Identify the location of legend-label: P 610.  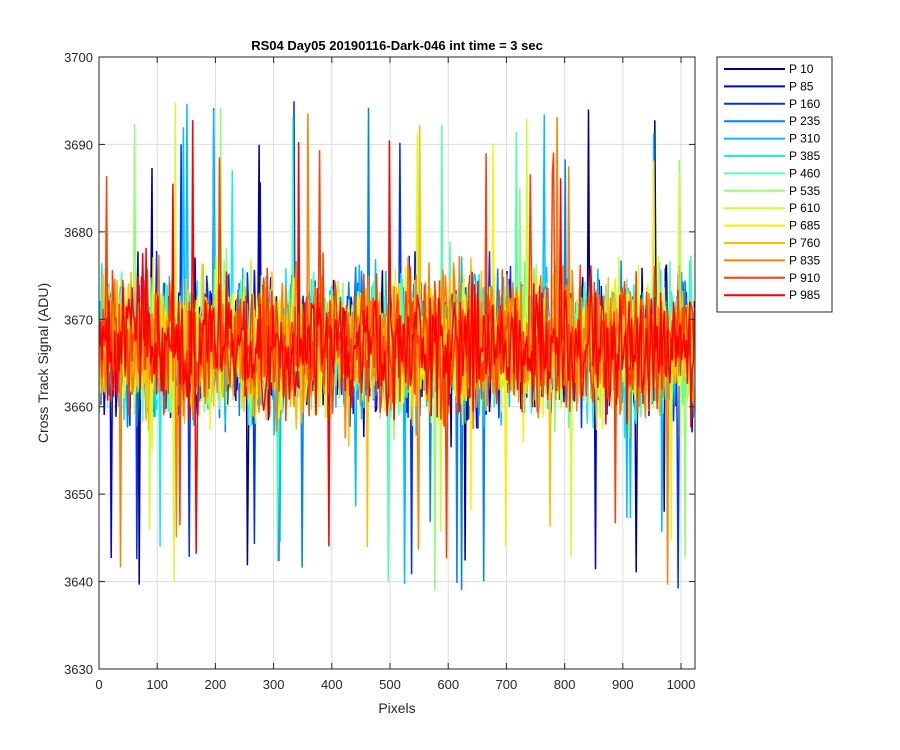
(804, 208).